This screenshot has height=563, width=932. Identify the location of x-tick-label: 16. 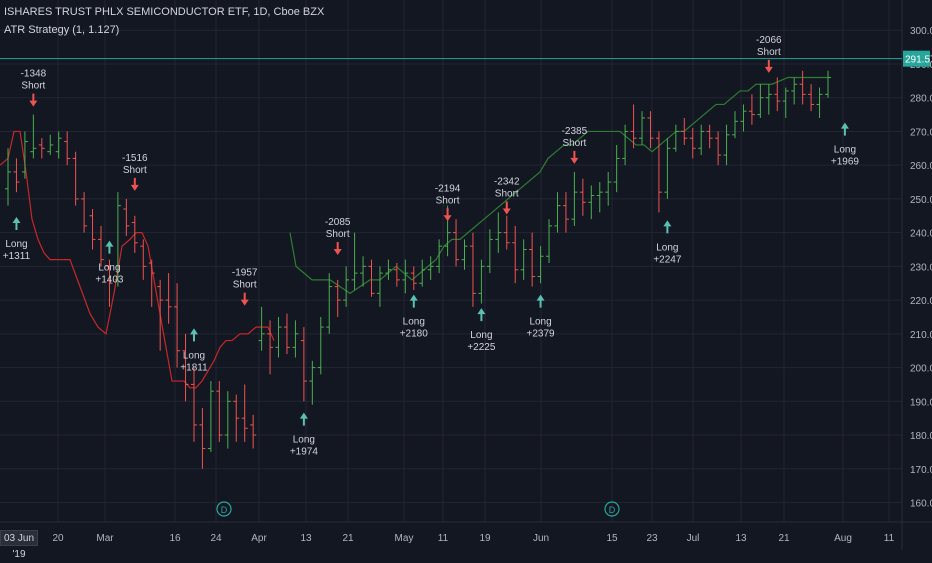
(175, 538).